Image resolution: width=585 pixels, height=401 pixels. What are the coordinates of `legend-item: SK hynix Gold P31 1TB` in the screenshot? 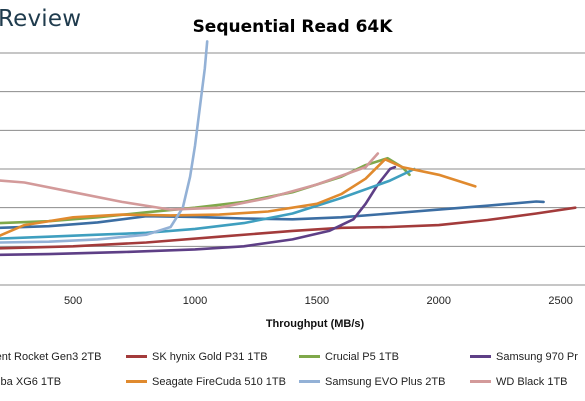 It's located at (197, 358).